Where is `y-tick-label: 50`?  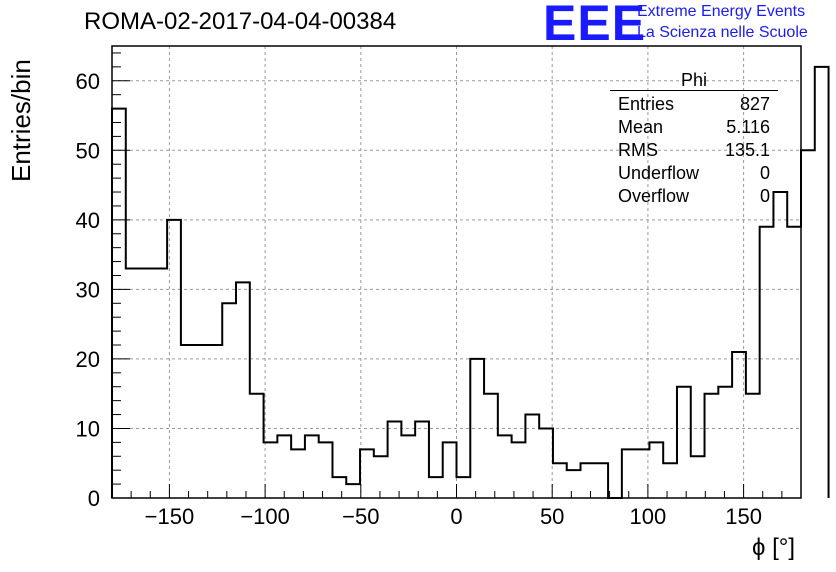
y-tick-label: 50 is located at coordinates (88, 150).